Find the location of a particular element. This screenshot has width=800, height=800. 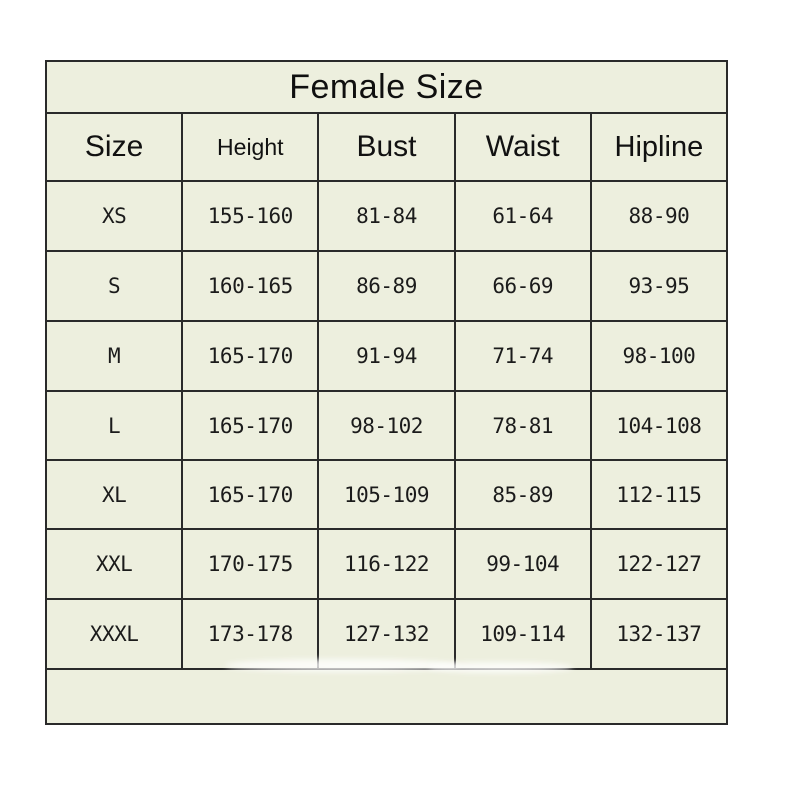

column-header-hipline: Hipline is located at coordinates (658, 147).